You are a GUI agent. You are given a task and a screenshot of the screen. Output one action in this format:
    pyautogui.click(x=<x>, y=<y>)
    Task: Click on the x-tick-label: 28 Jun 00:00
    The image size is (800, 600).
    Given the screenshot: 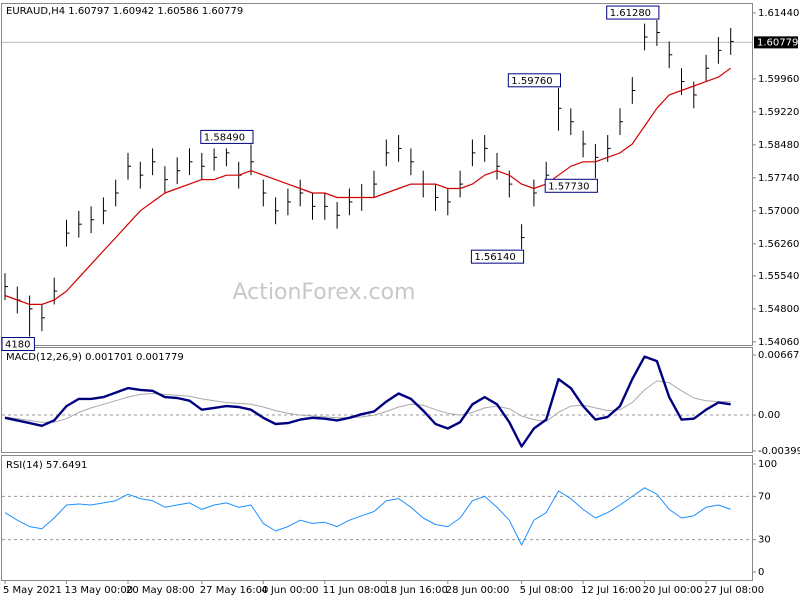 What is the action you would take?
    pyautogui.click(x=478, y=590)
    